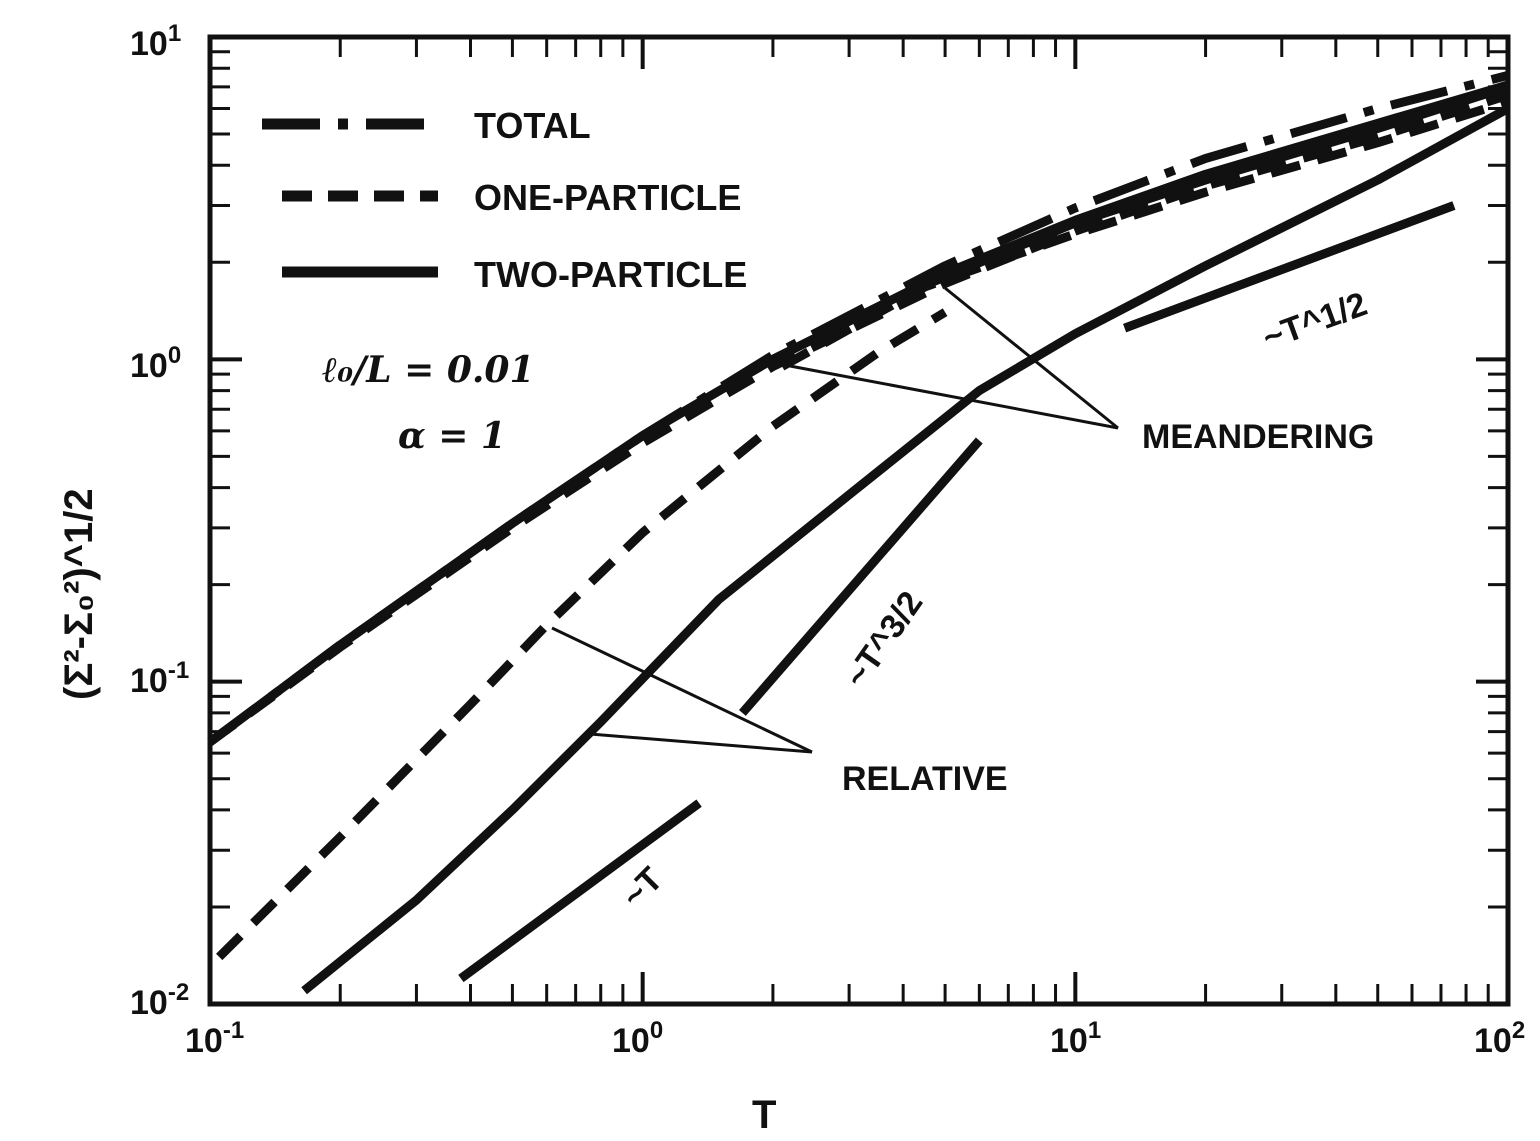 Image resolution: width=1540 pixels, height=1141 pixels. Describe the element at coordinates (637, 1038) in the screenshot. I see `x-tick-label: 10⁰` at that location.